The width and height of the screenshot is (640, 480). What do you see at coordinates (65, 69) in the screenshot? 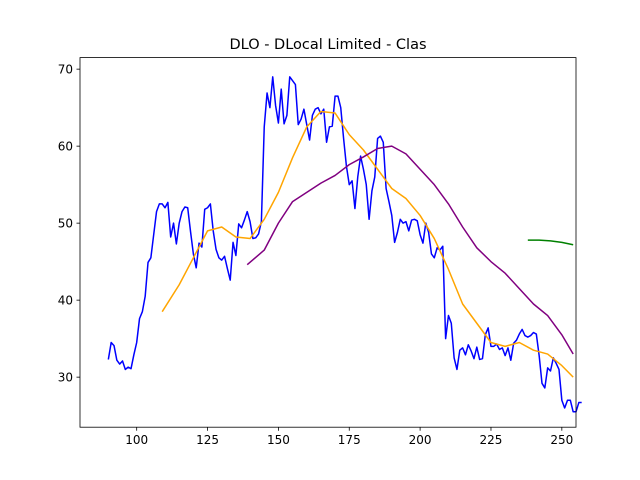
I see `y-tick-label: 70` at bounding box center [65, 69].